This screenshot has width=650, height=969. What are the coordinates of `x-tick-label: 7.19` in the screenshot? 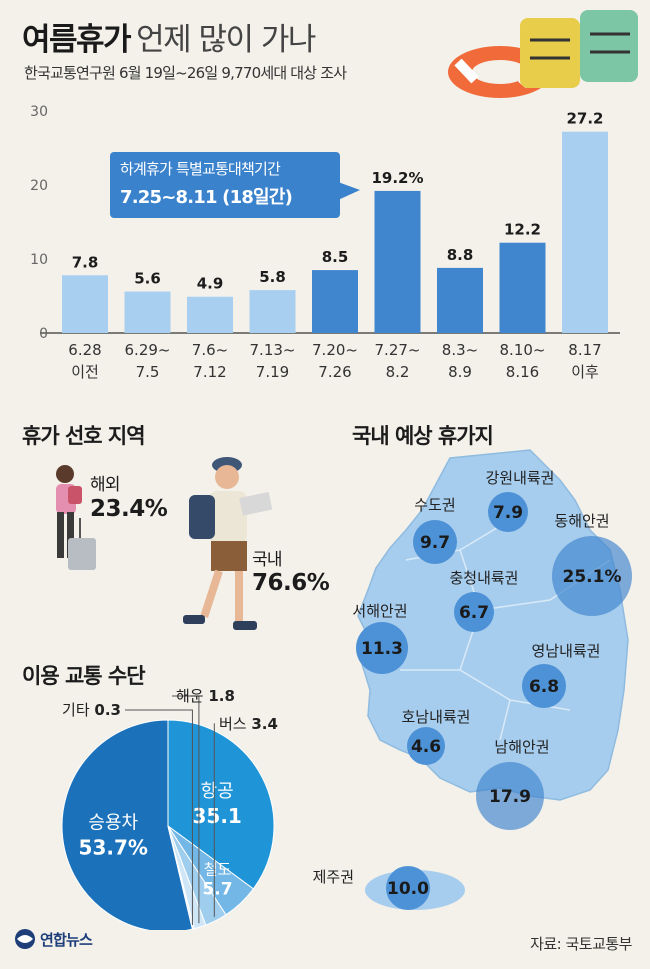 It's located at (272, 372).